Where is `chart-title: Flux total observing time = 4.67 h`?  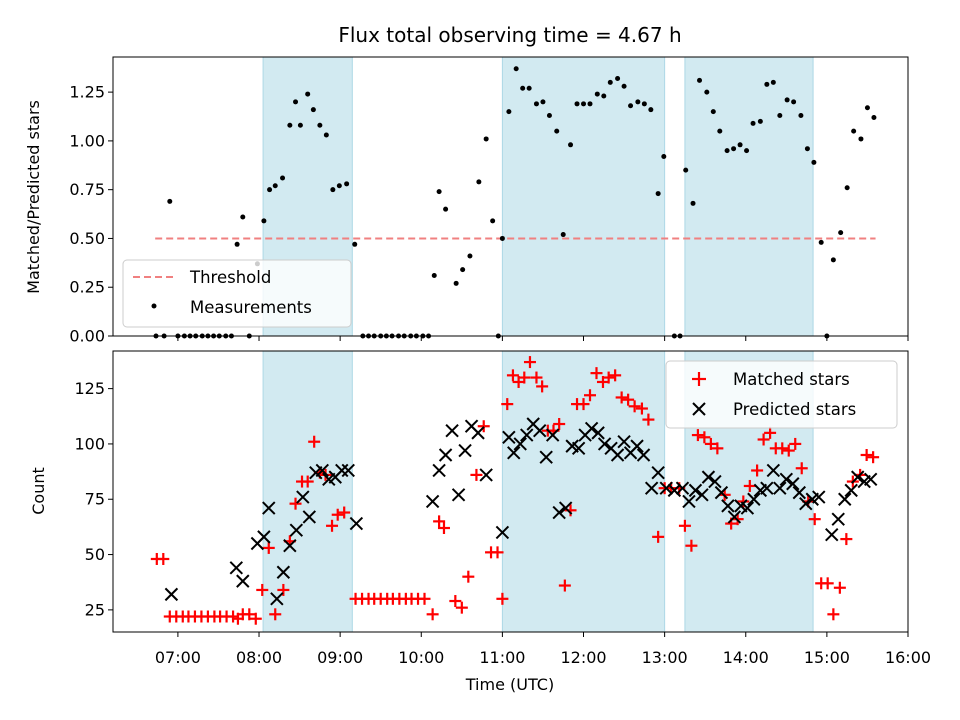
chart-title: Flux total observing time = 4.67 h is located at coordinates (509, 35).